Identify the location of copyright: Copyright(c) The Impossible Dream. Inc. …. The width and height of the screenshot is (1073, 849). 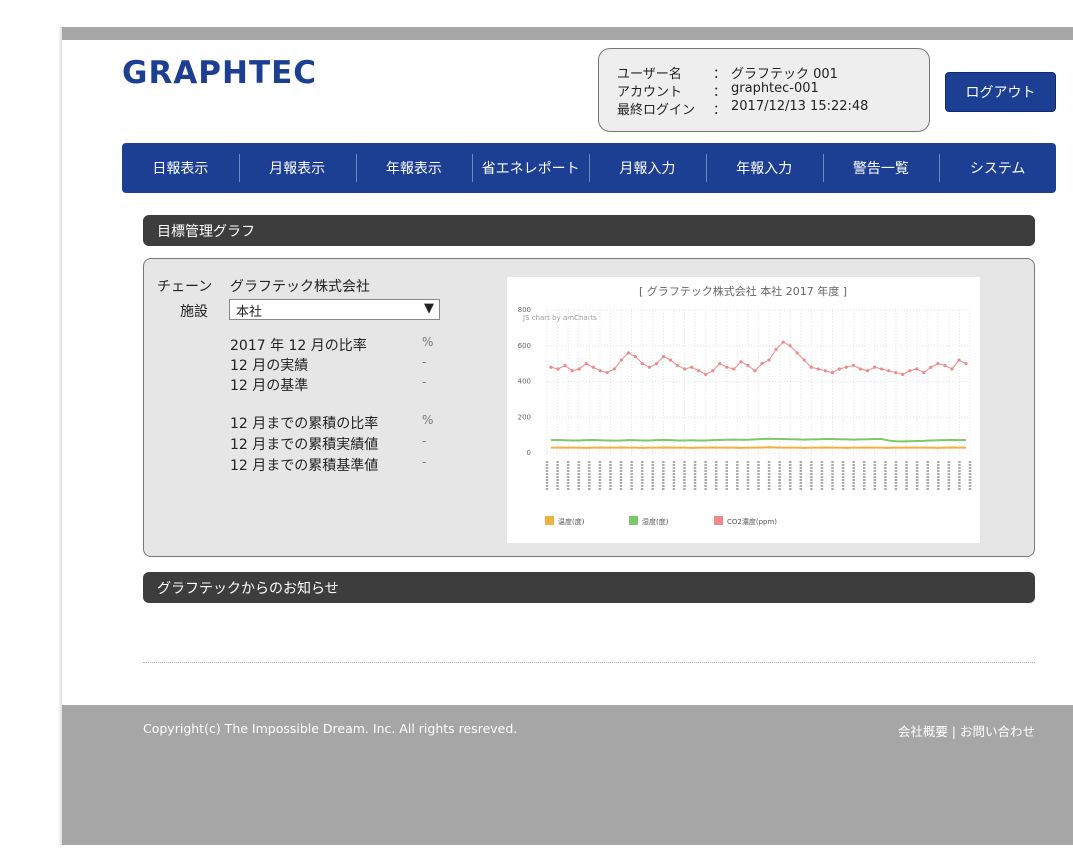
(330, 728).